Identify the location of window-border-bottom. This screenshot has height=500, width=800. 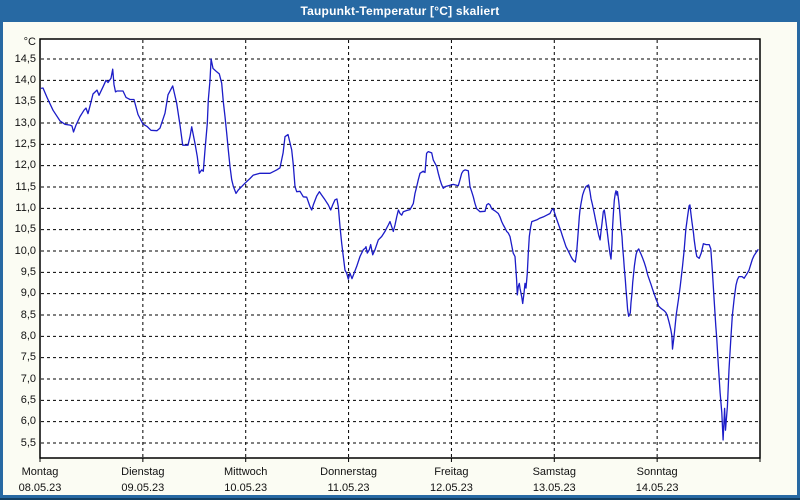
(400, 496).